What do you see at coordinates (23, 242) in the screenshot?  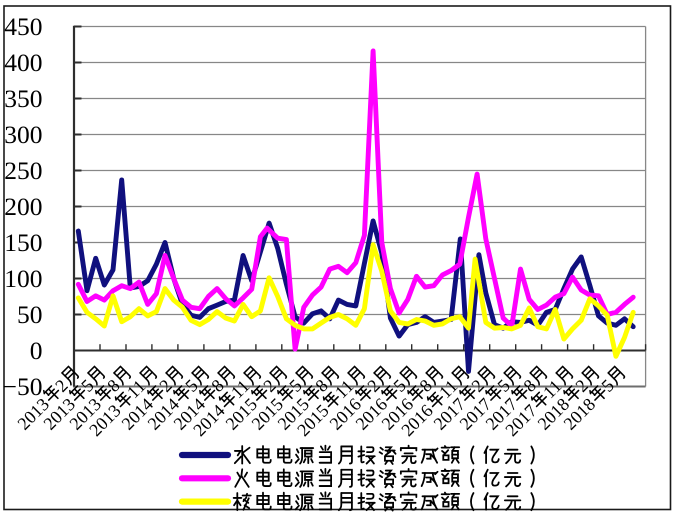 I see `svg-text: 150` at bounding box center [23, 242].